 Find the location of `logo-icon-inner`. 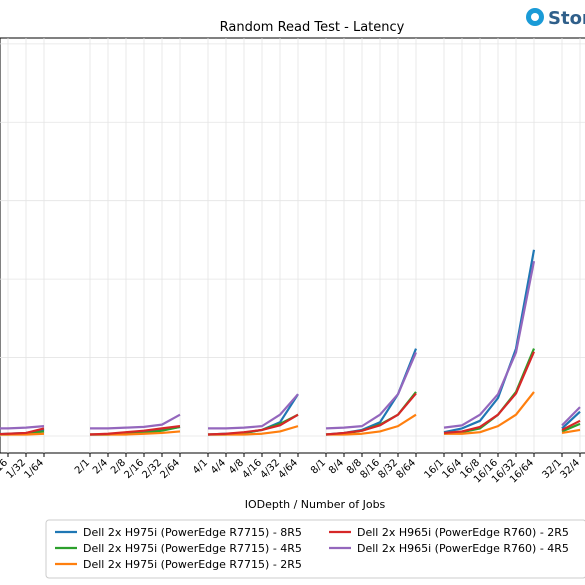

logo-icon-inner is located at coordinates (535, 17).